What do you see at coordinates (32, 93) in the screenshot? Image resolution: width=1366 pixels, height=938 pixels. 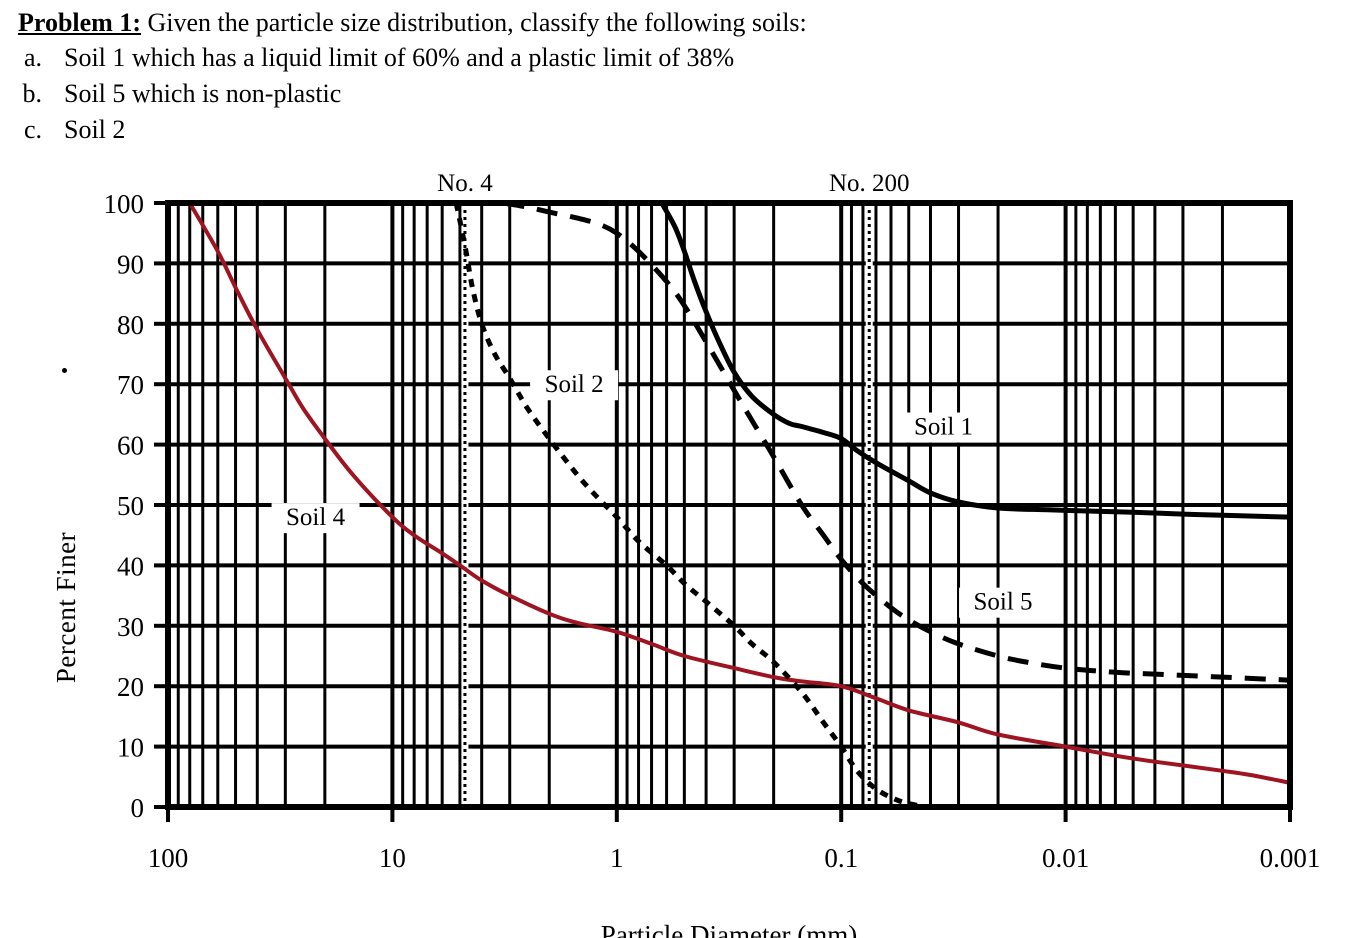 I see `list-item-marker: b.` at bounding box center [32, 93].